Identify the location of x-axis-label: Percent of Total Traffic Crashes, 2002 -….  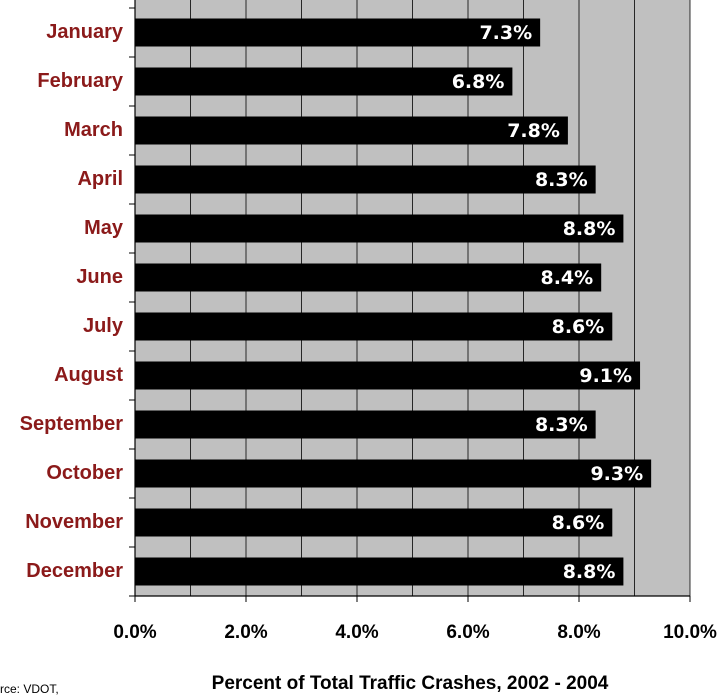
(410, 683).